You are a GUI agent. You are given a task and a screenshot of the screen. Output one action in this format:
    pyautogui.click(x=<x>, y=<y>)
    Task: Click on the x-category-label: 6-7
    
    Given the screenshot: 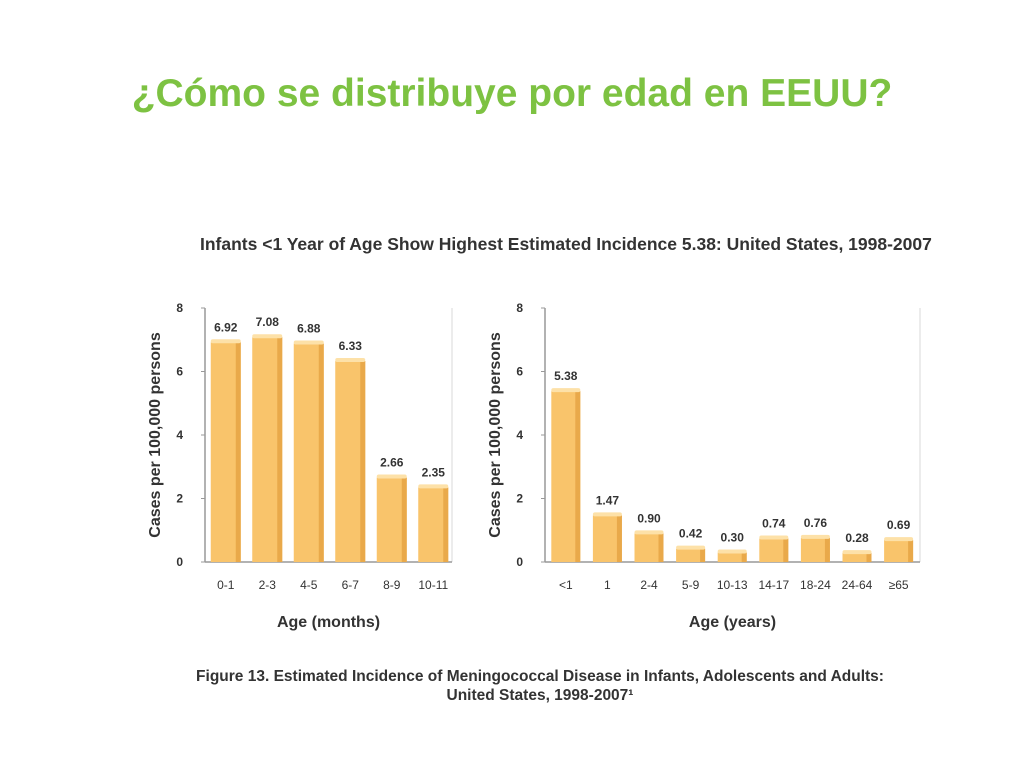 What is the action you would take?
    pyautogui.click(x=351, y=585)
    